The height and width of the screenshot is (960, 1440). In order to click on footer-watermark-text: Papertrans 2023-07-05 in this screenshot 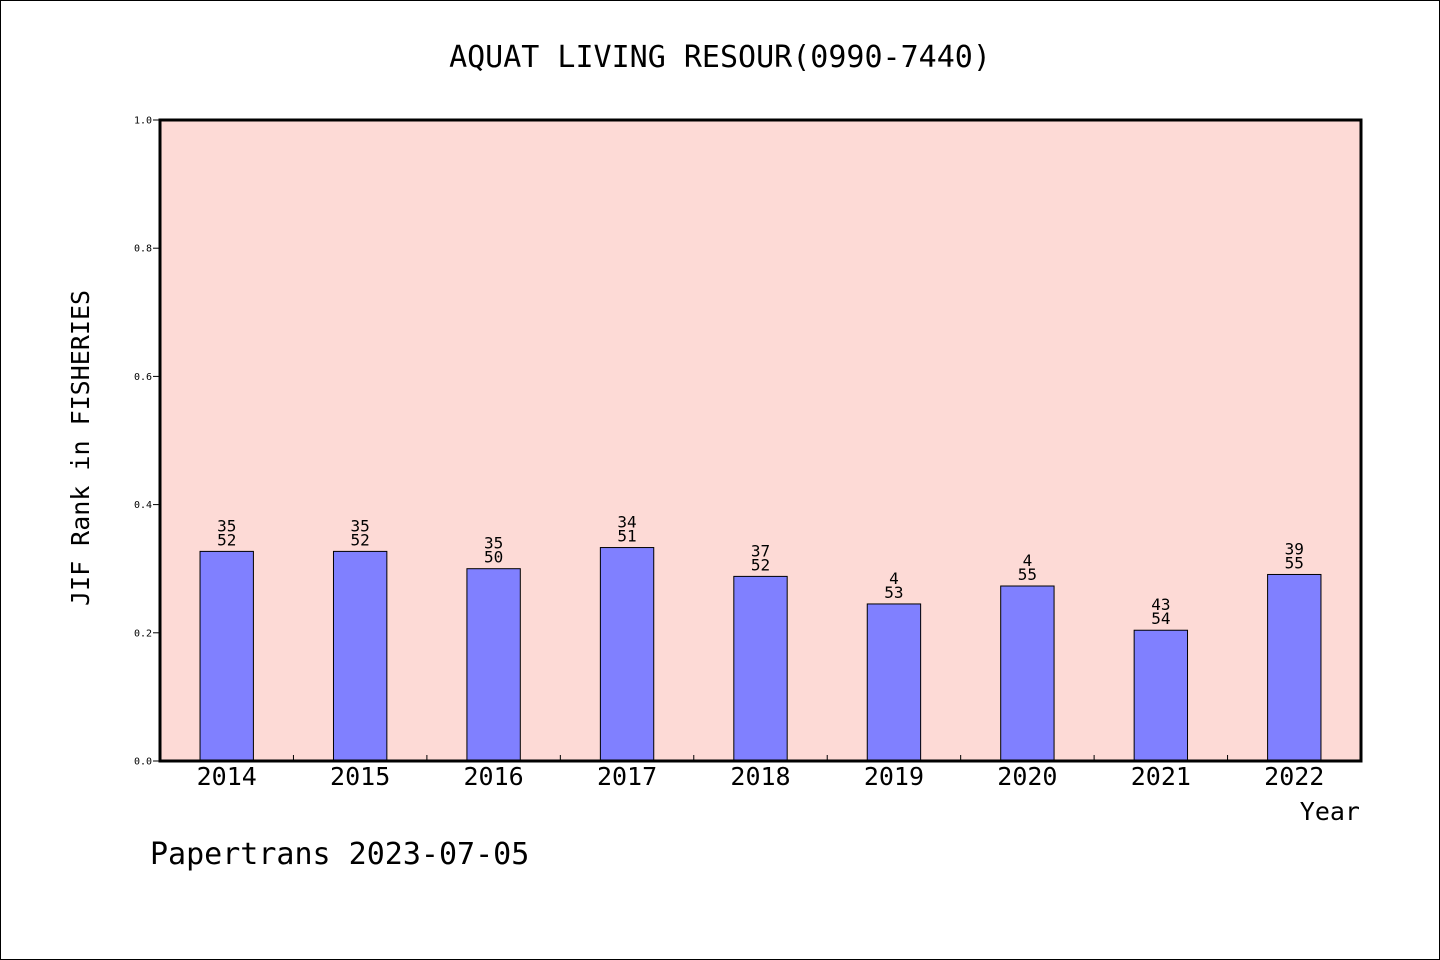, I will do `click(339, 854)`.